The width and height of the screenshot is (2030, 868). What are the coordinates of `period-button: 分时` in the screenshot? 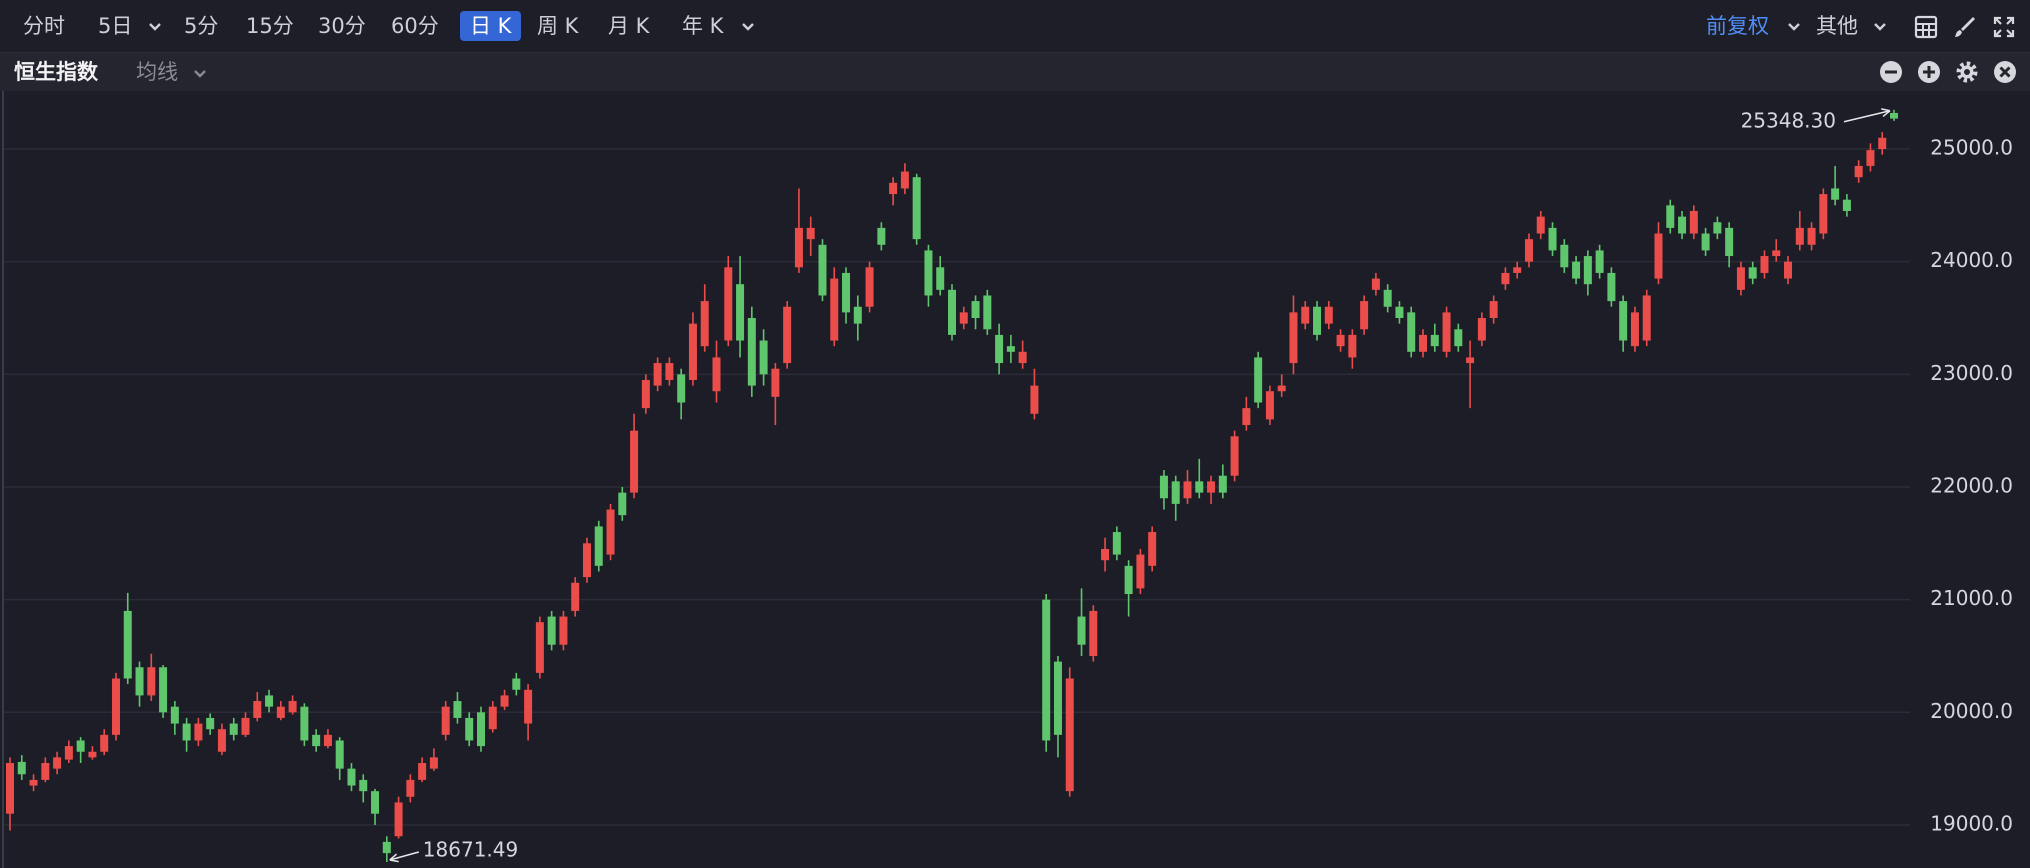 It's located at (44, 26).